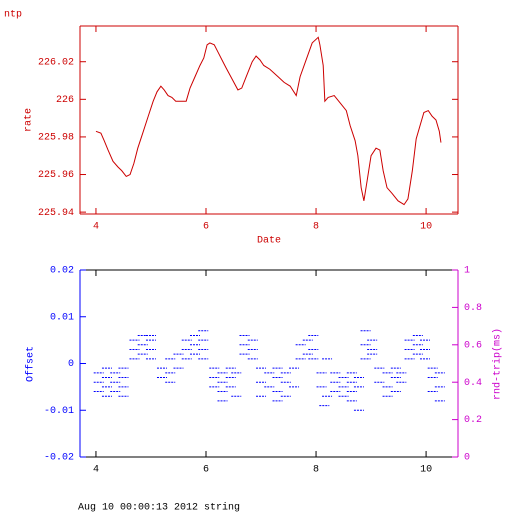  Describe the element at coordinates (467, 271) in the screenshot. I see `y2-tick-label: 1` at that location.